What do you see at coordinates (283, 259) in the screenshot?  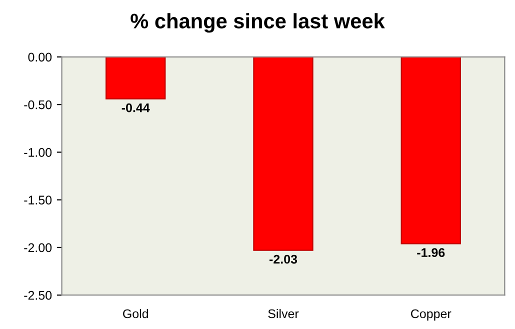 I see `data-label: -2.03` at bounding box center [283, 259].